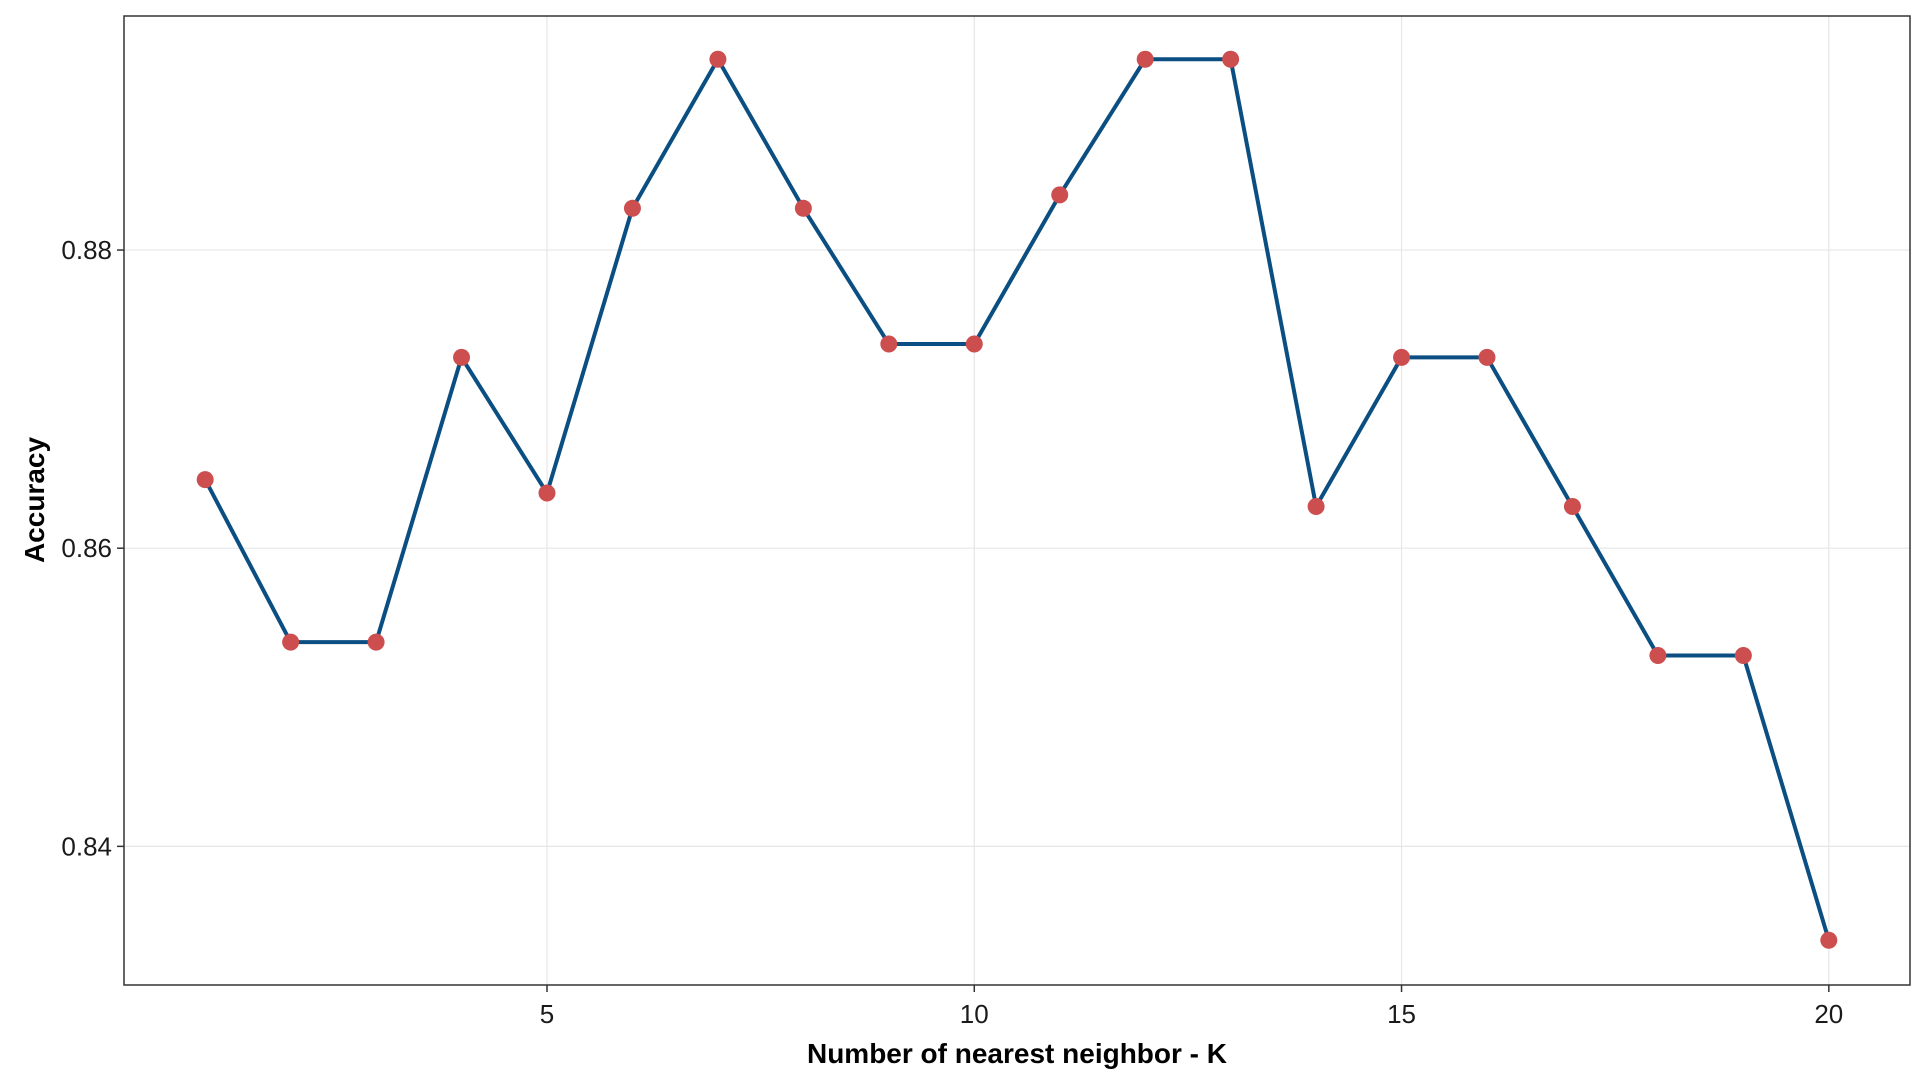  What do you see at coordinates (547, 1014) in the screenshot?
I see `x-tick-label: 5` at bounding box center [547, 1014].